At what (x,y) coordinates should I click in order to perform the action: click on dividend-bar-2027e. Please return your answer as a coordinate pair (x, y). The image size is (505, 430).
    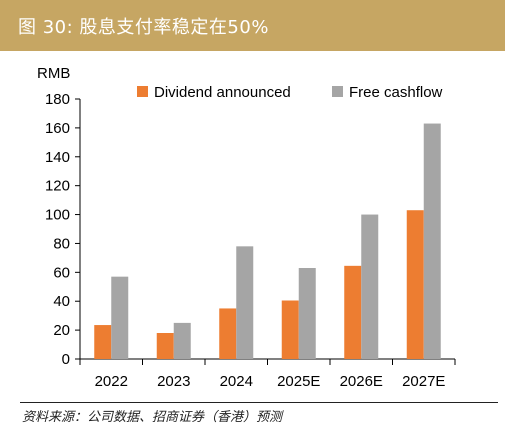
    Looking at the image, I should click on (415, 284).